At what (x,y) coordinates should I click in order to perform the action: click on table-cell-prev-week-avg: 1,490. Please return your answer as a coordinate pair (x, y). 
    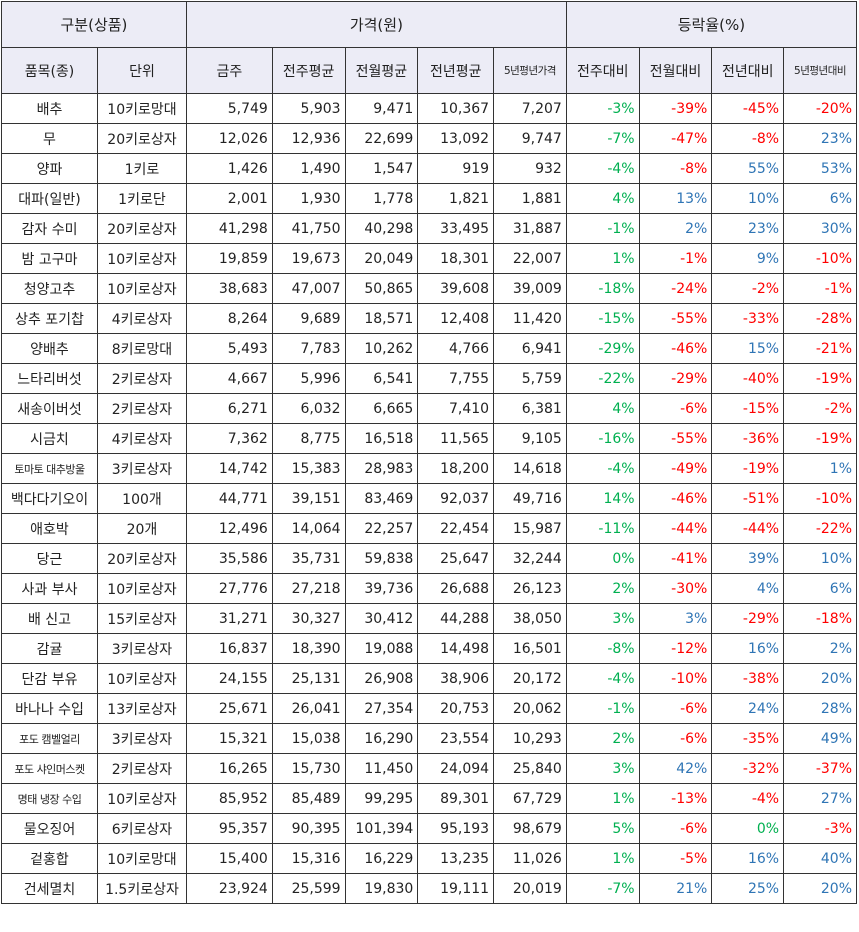
    Looking at the image, I should click on (308, 168).